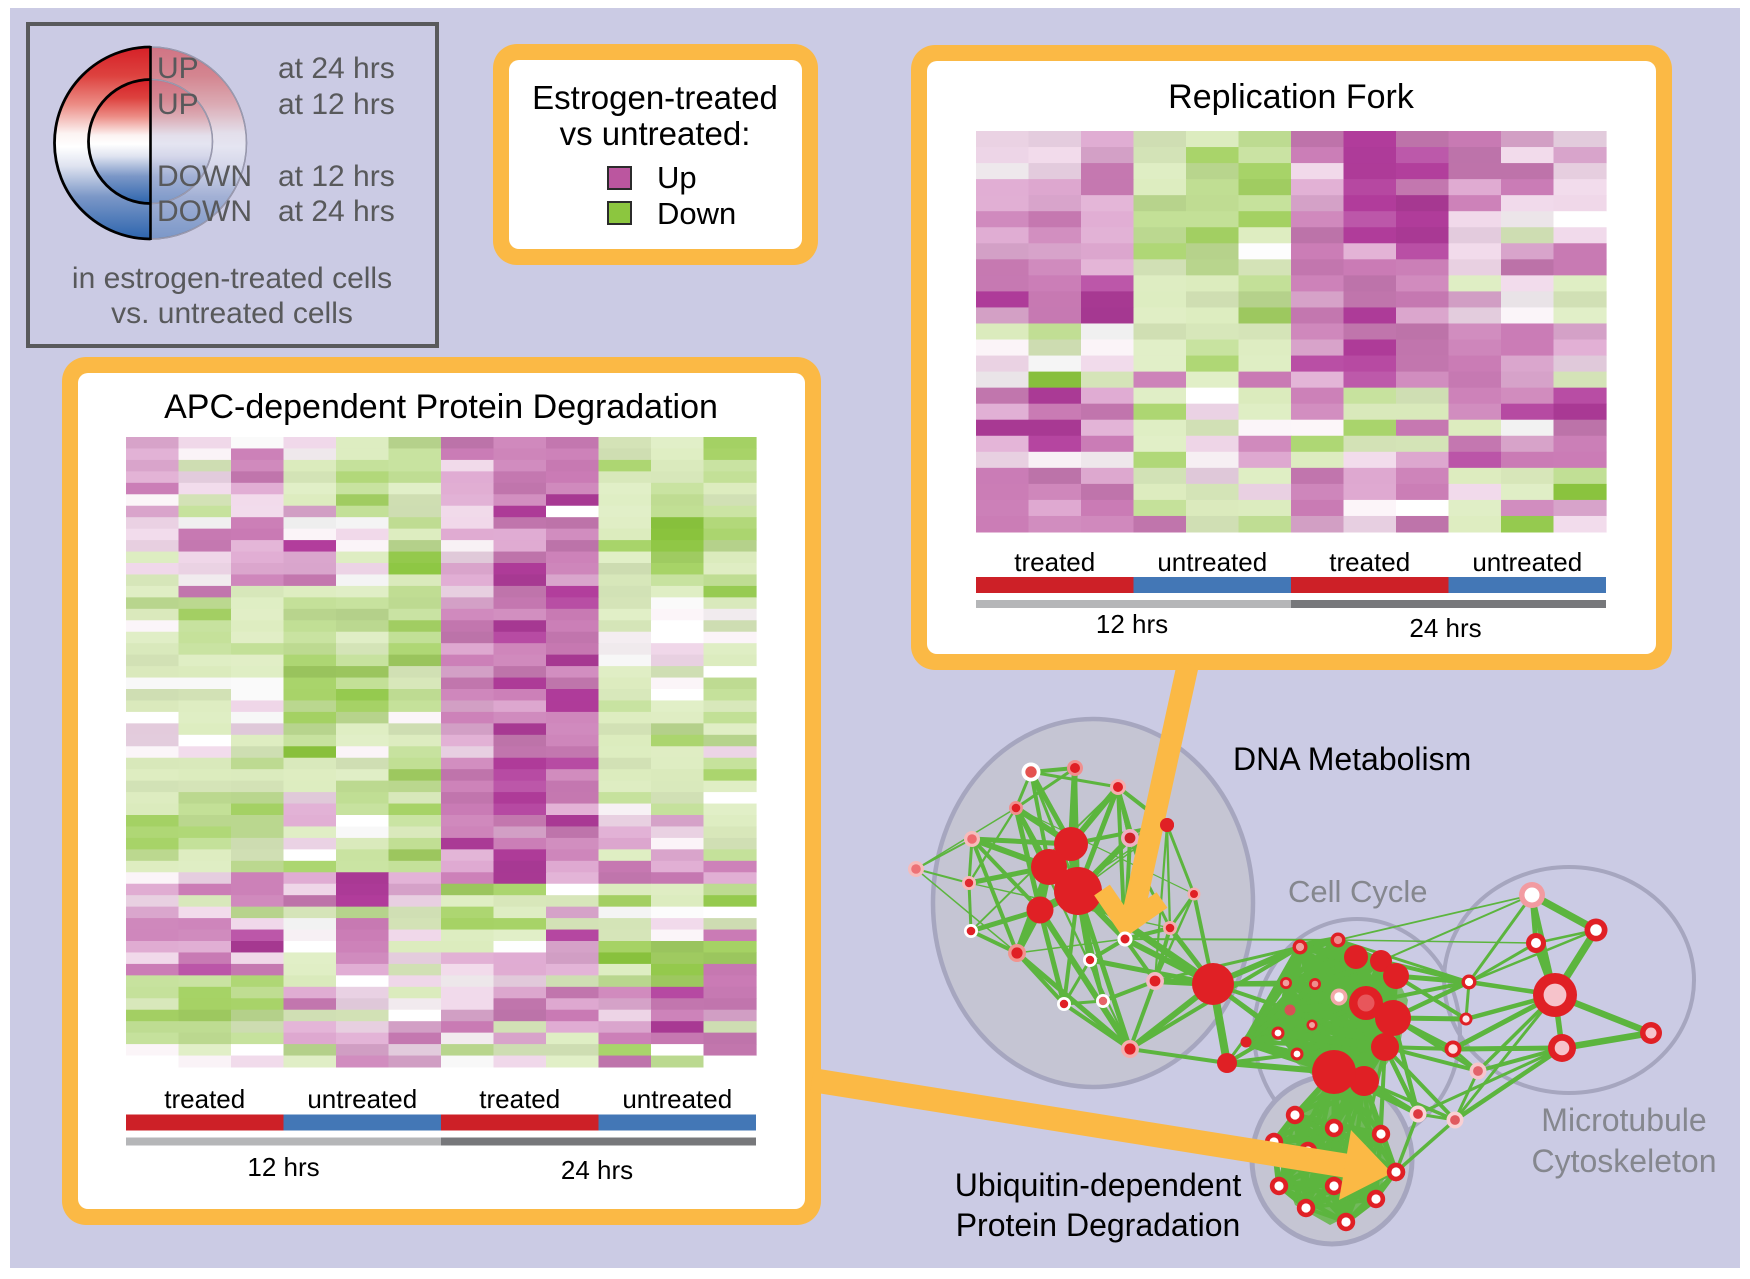 This screenshot has width=1750, height=1279. I want to click on svg-text: Replication Fork, so click(1291, 97).